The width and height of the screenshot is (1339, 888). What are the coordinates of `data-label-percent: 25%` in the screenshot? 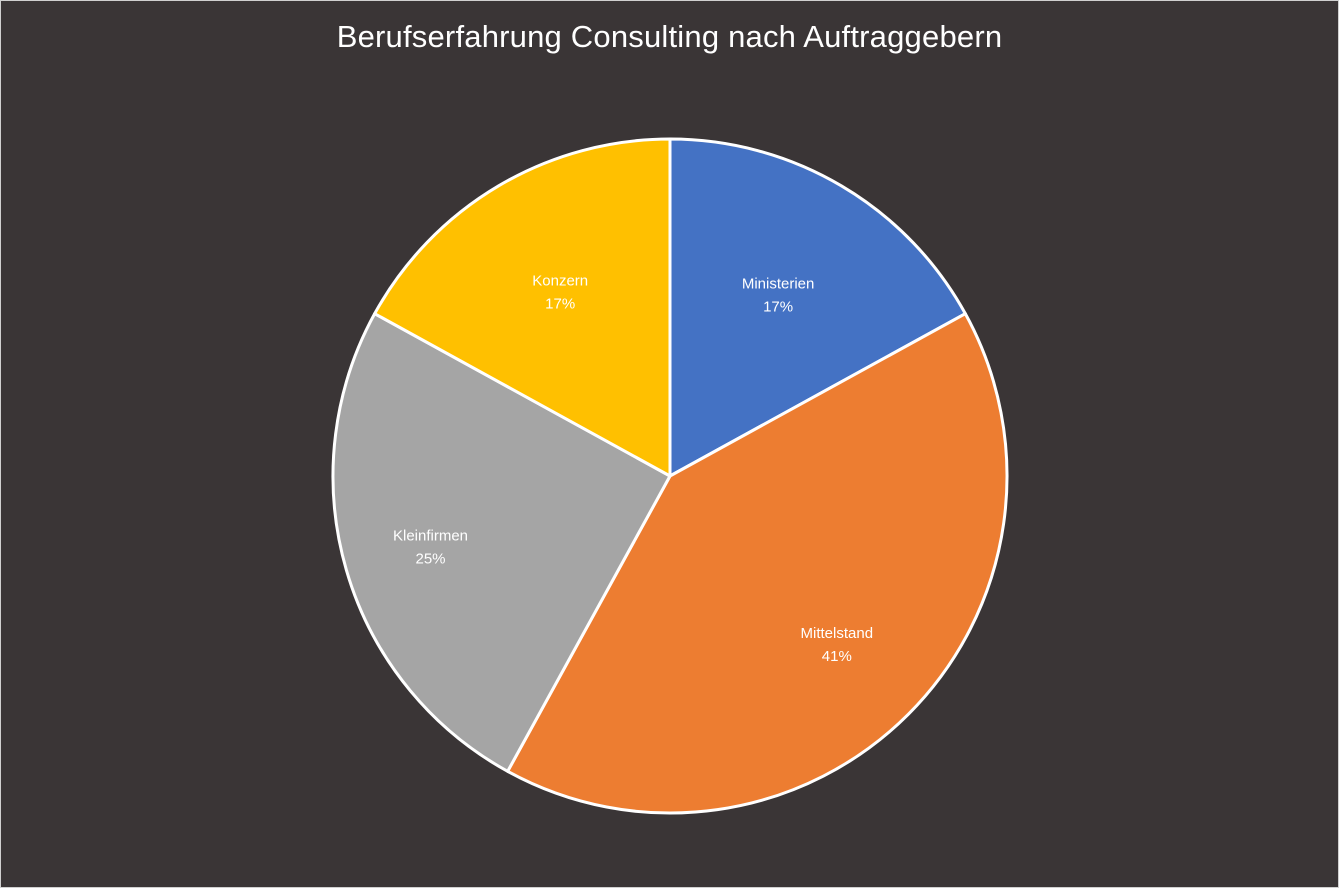 It's located at (430, 559).